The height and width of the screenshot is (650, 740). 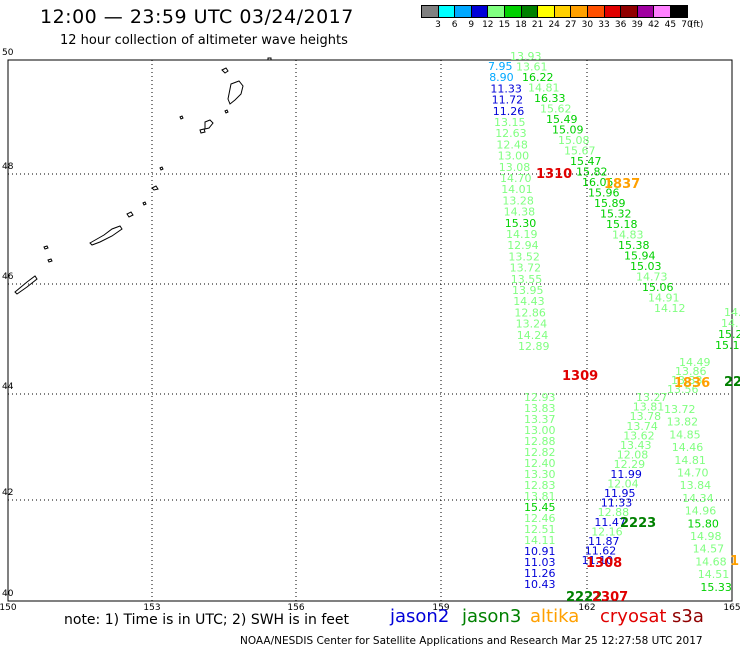 I want to click on wave-height-label: 15.49, so click(x=562, y=119).